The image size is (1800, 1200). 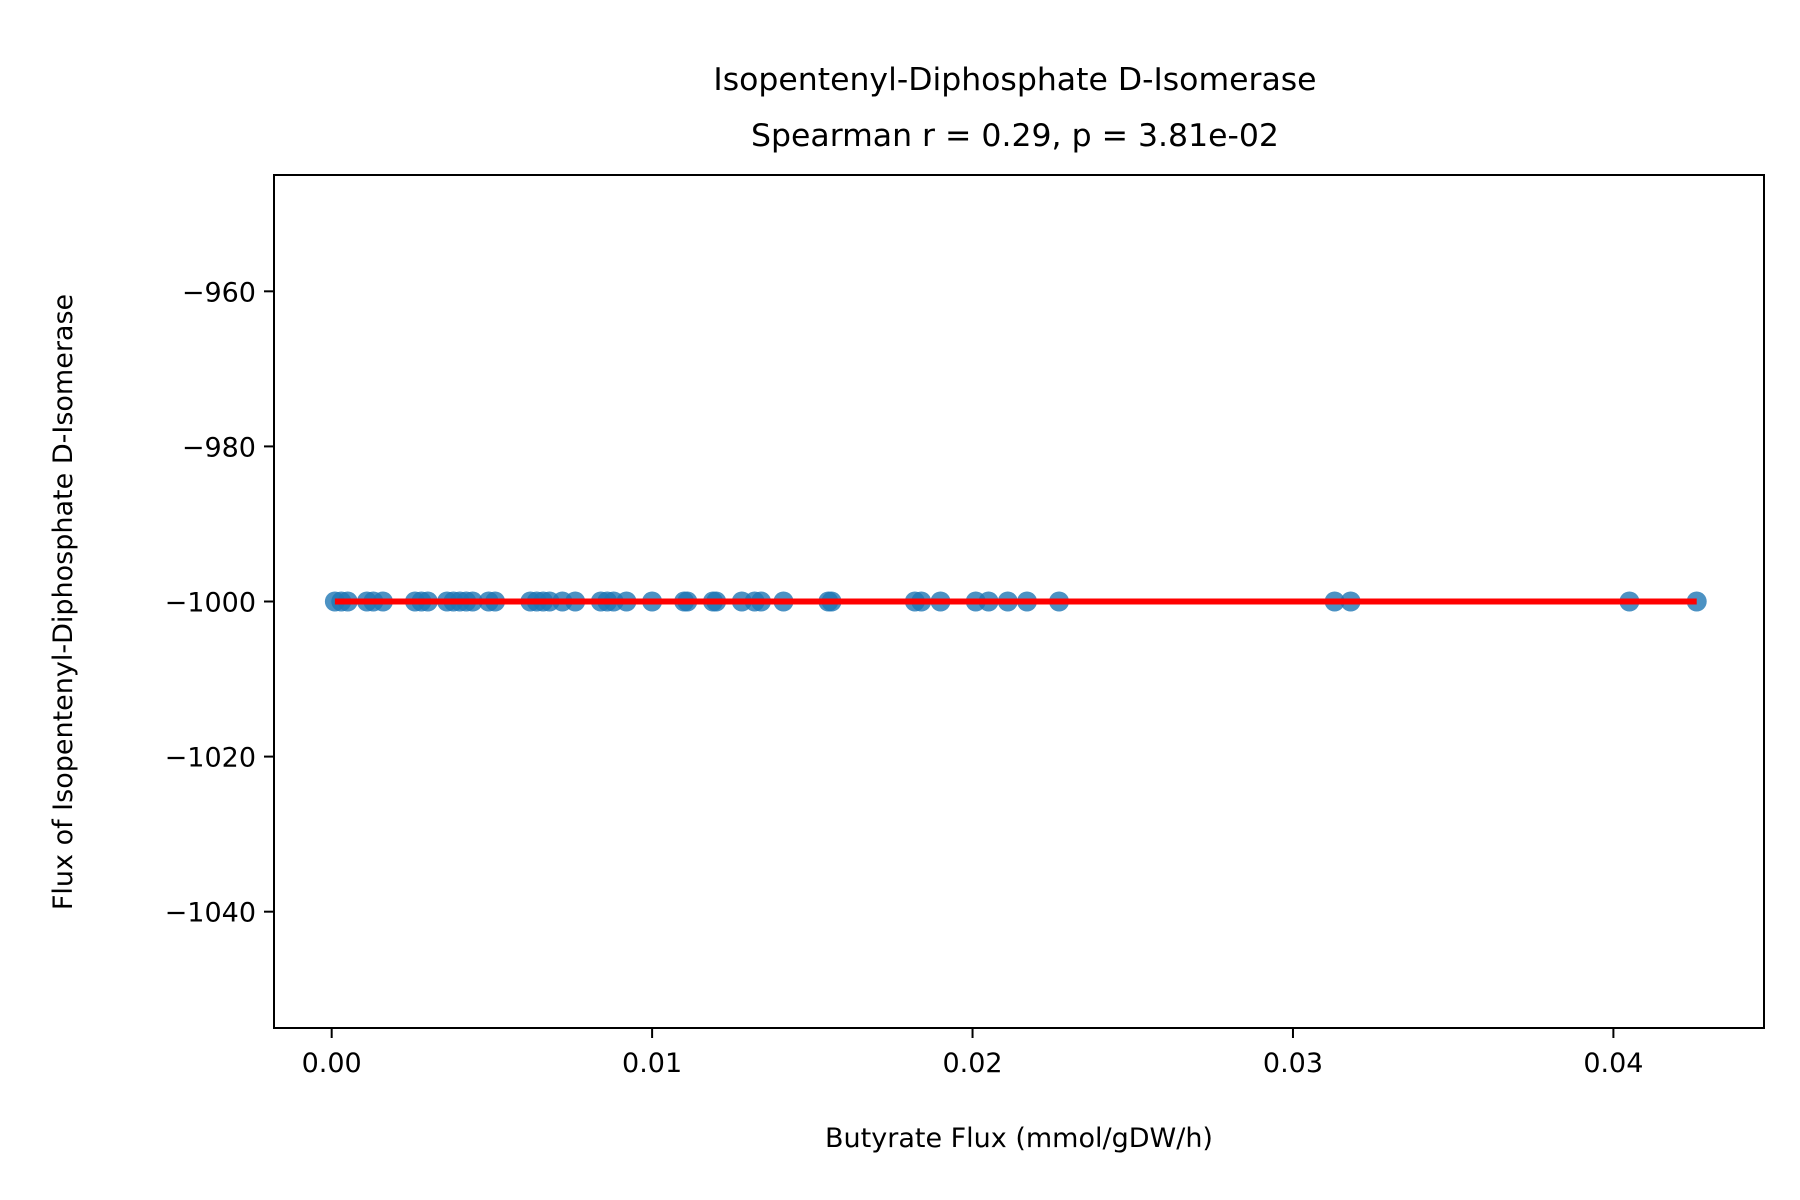 I want to click on x-tick-label: 0.00, so click(x=332, y=1063).